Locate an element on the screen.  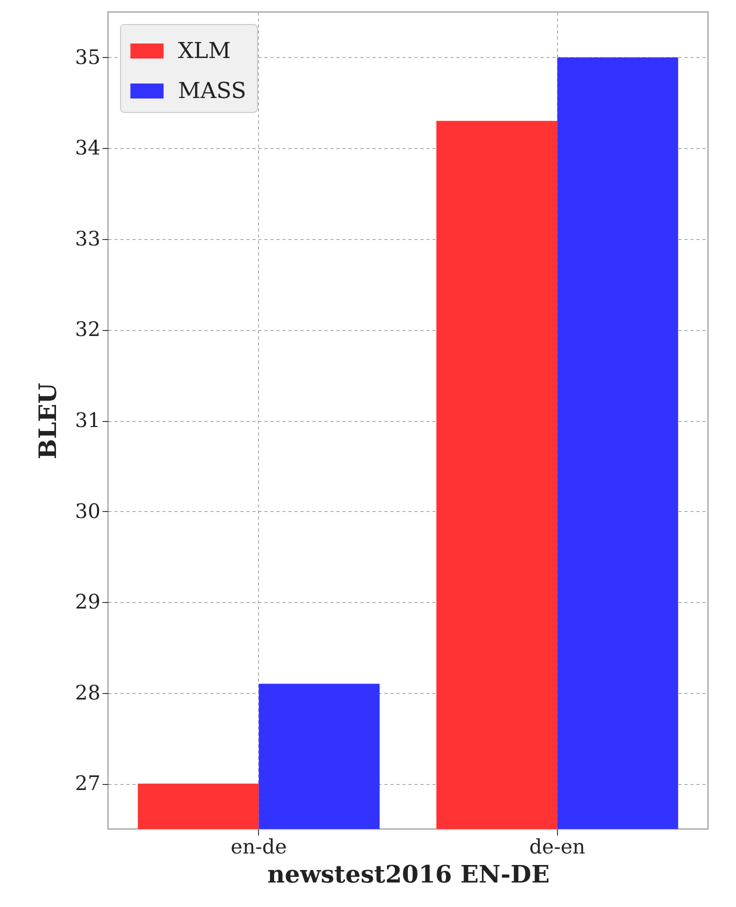
y-tick-label: 28 is located at coordinates (87, 692).